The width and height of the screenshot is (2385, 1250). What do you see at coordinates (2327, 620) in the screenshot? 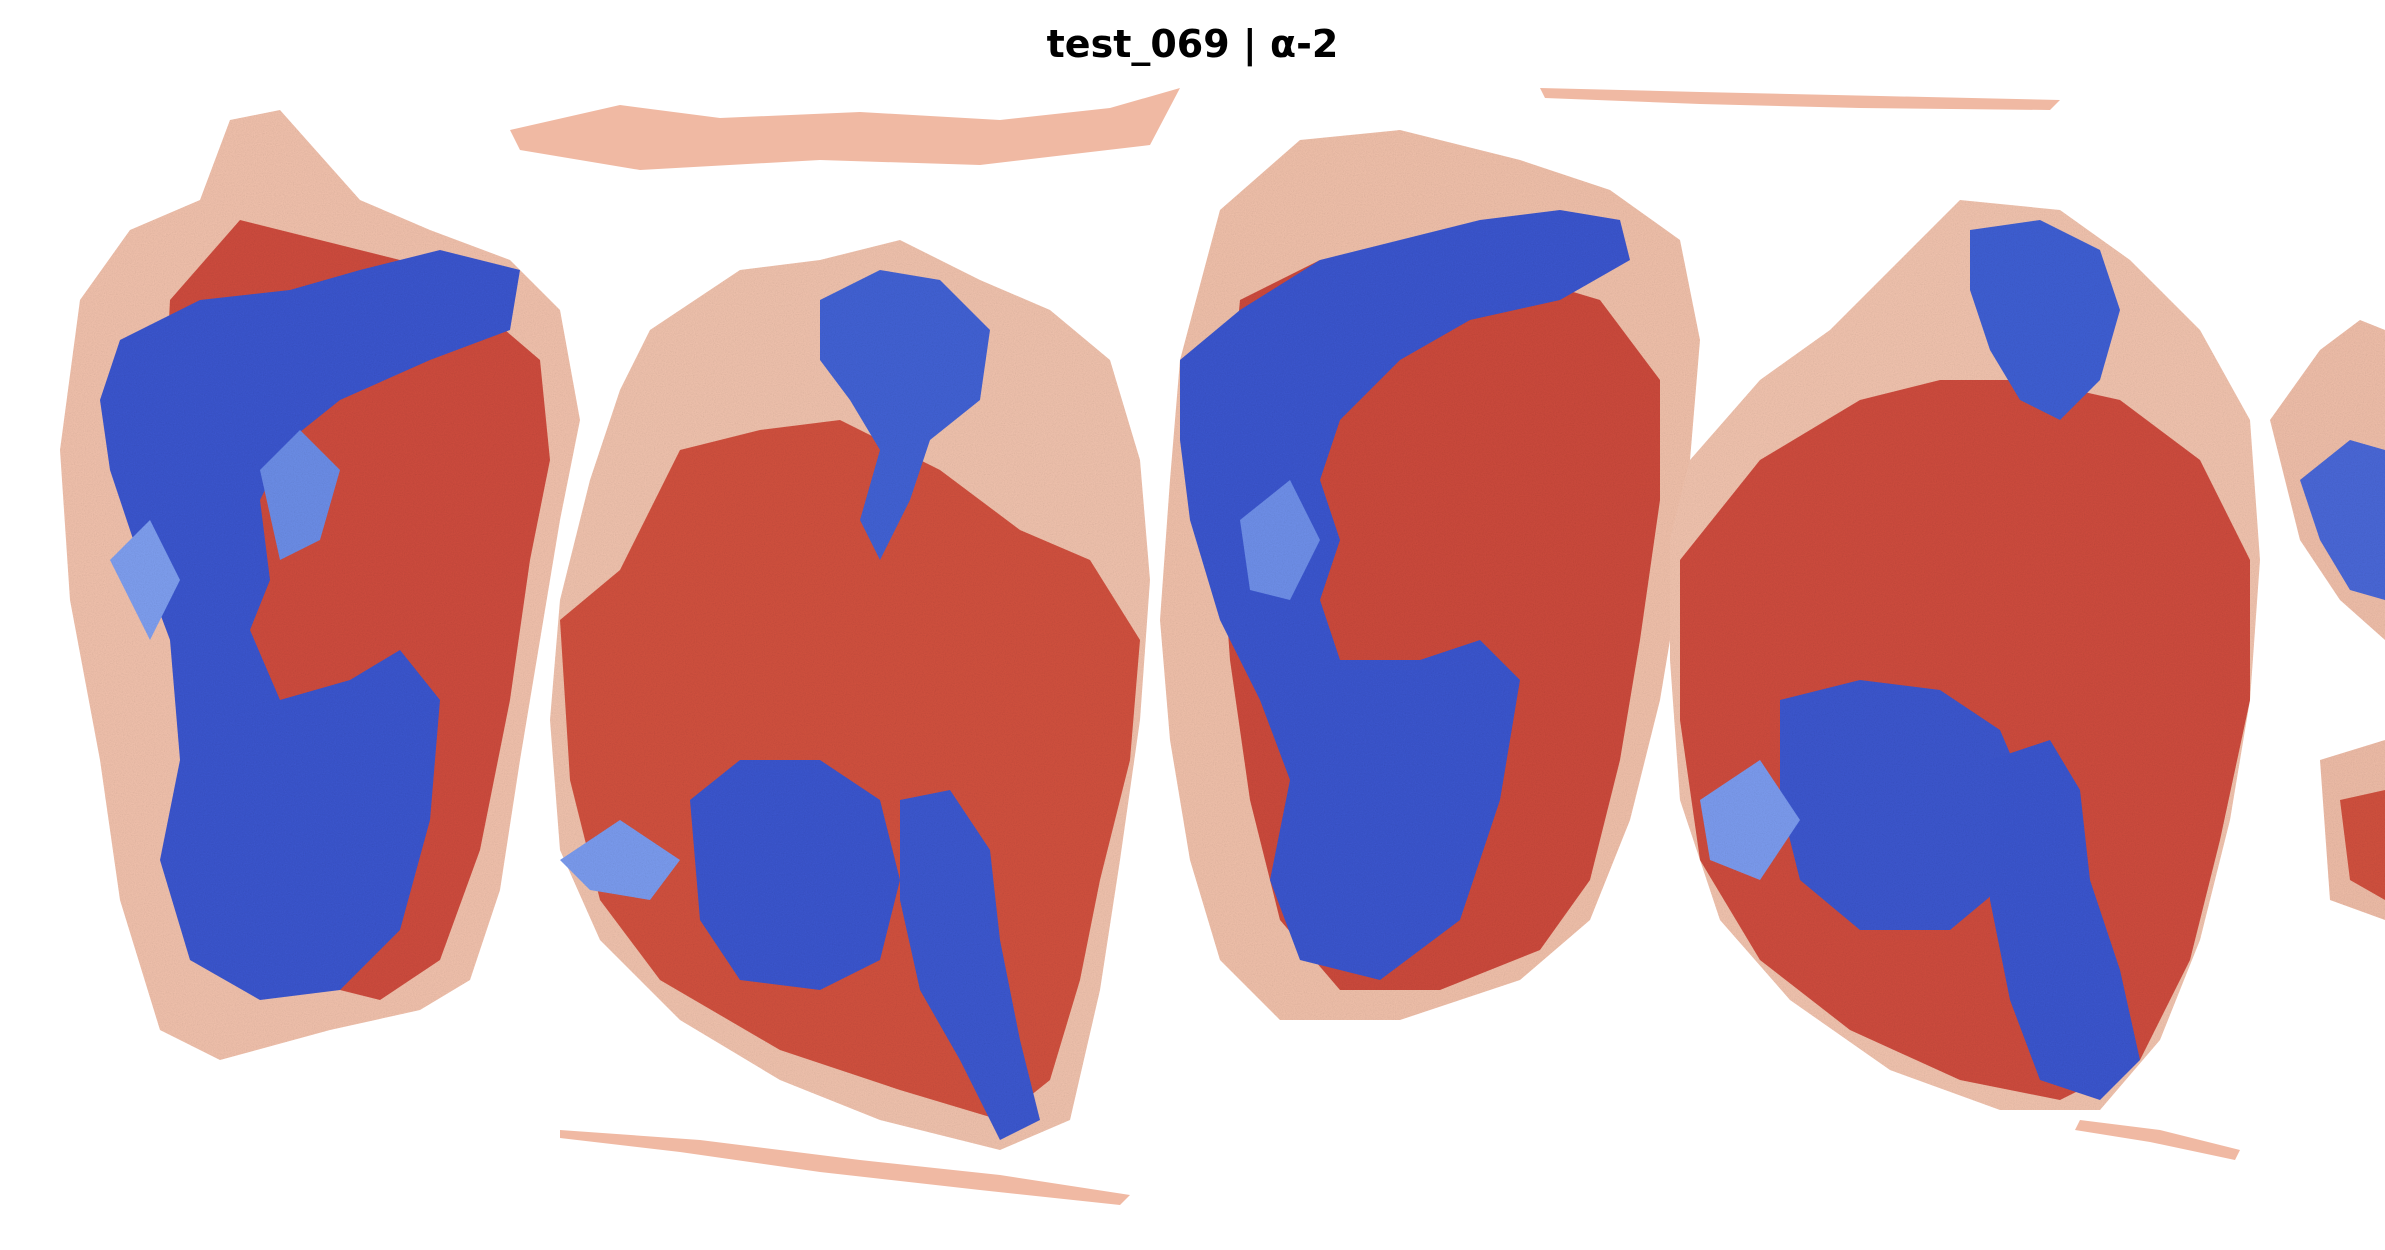
I see `tissue-section-edge` at bounding box center [2327, 620].